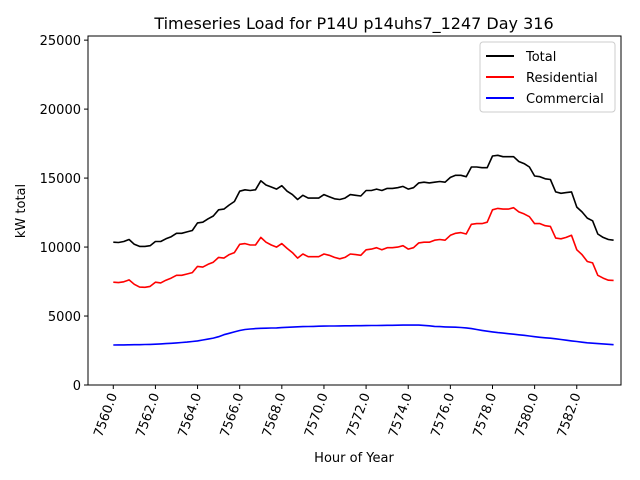 This screenshot has width=640, height=480. I want to click on y-tick-label: 0, so click(77, 386).